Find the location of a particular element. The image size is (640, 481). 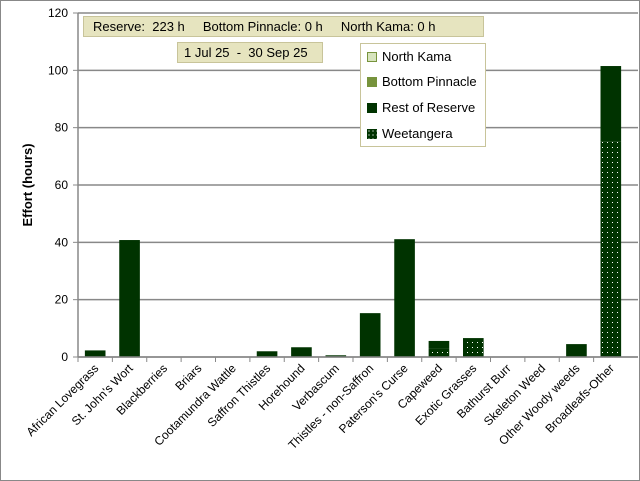

legend-label: North Kama is located at coordinates (417, 56).